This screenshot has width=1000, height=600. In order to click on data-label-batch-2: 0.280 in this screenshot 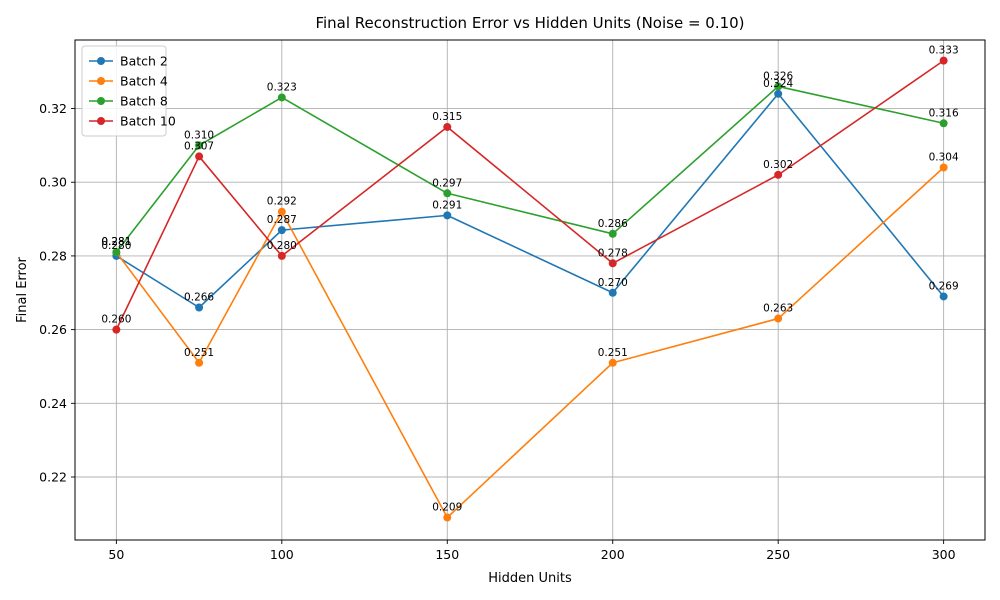, I will do `click(116, 246)`.